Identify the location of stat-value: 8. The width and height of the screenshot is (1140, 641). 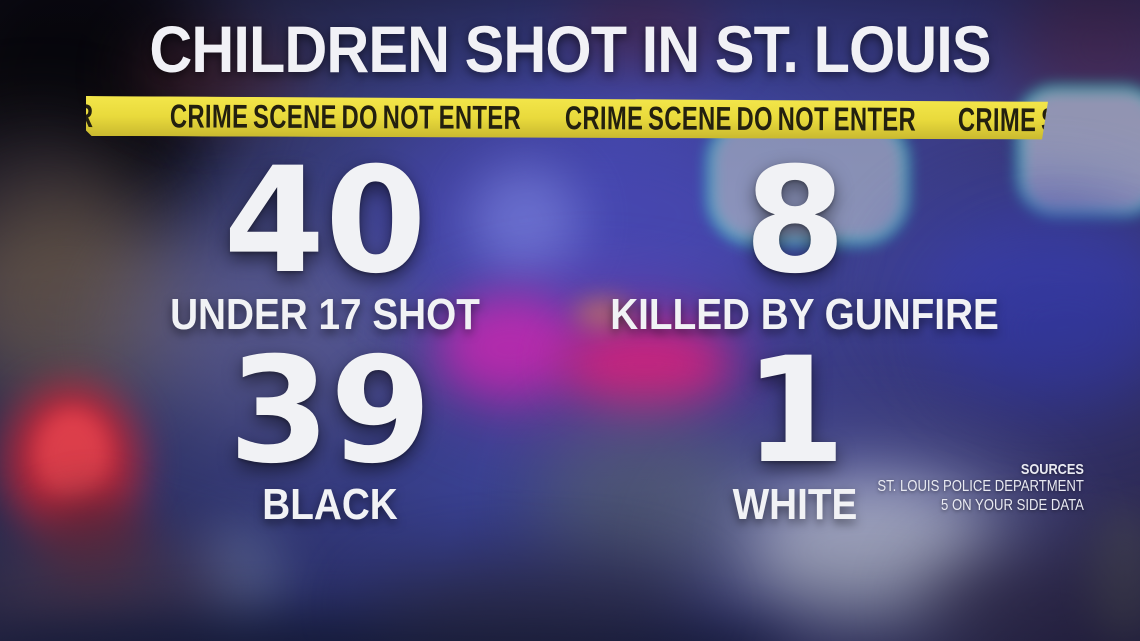
(795, 221).